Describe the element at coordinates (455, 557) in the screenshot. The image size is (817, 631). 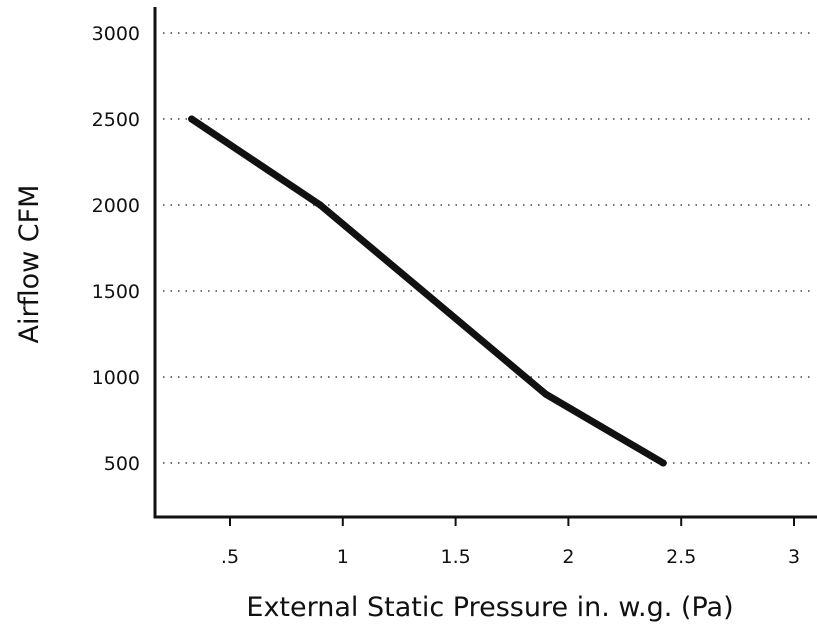
I see `x-tick-label: 1.5` at that location.